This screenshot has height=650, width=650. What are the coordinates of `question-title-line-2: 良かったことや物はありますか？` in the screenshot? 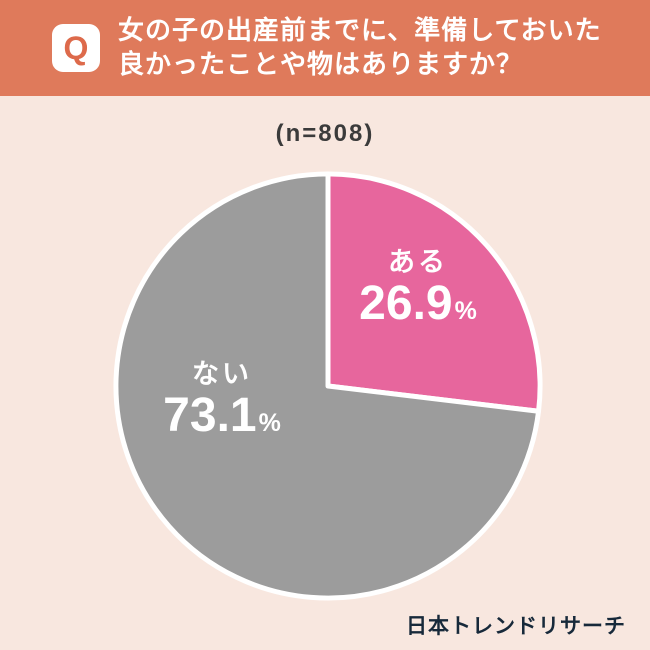 It's located at (321, 64).